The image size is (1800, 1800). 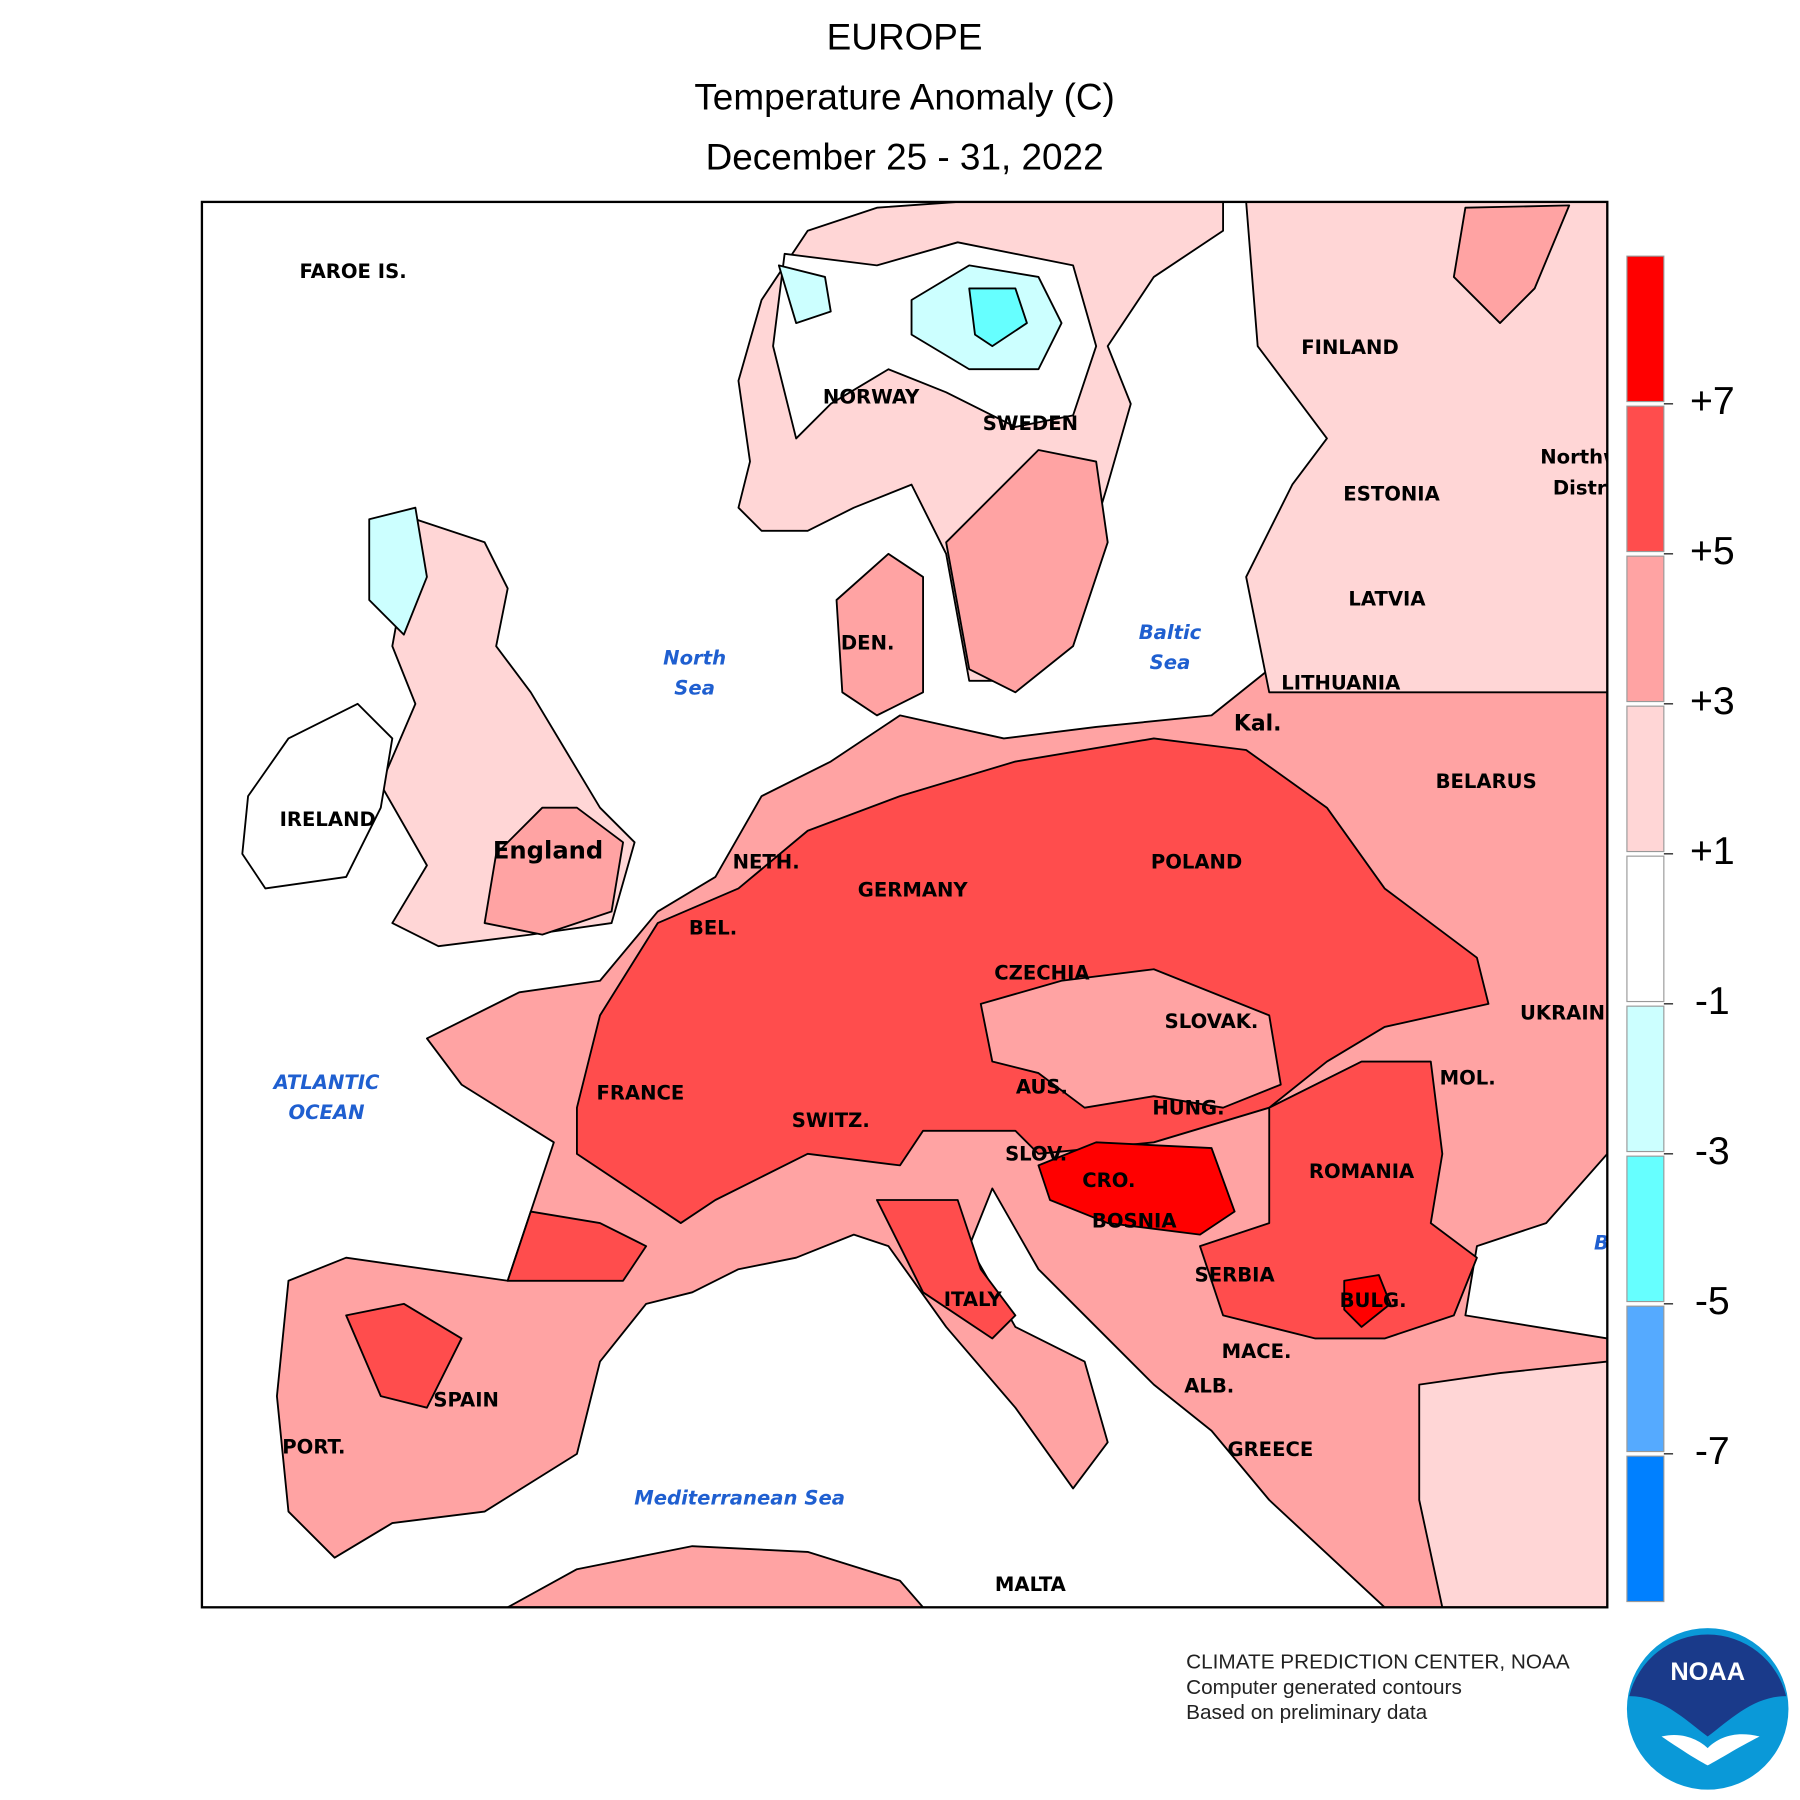 I want to click on country-label: NORWAY, so click(x=871, y=397).